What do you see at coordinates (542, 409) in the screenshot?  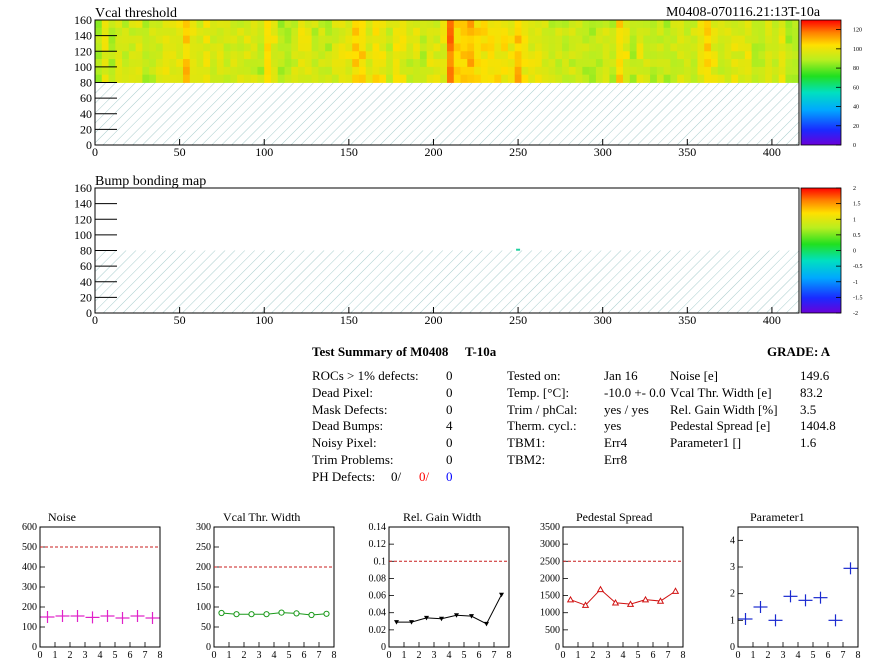 I see `condition-label: Trim / phCal:` at bounding box center [542, 409].